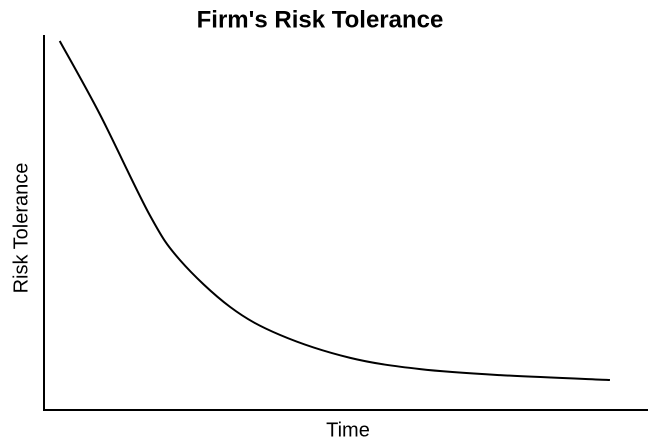 The width and height of the screenshot is (649, 441). I want to click on chart-title: Firm's Risk Tolerance, so click(320, 19).